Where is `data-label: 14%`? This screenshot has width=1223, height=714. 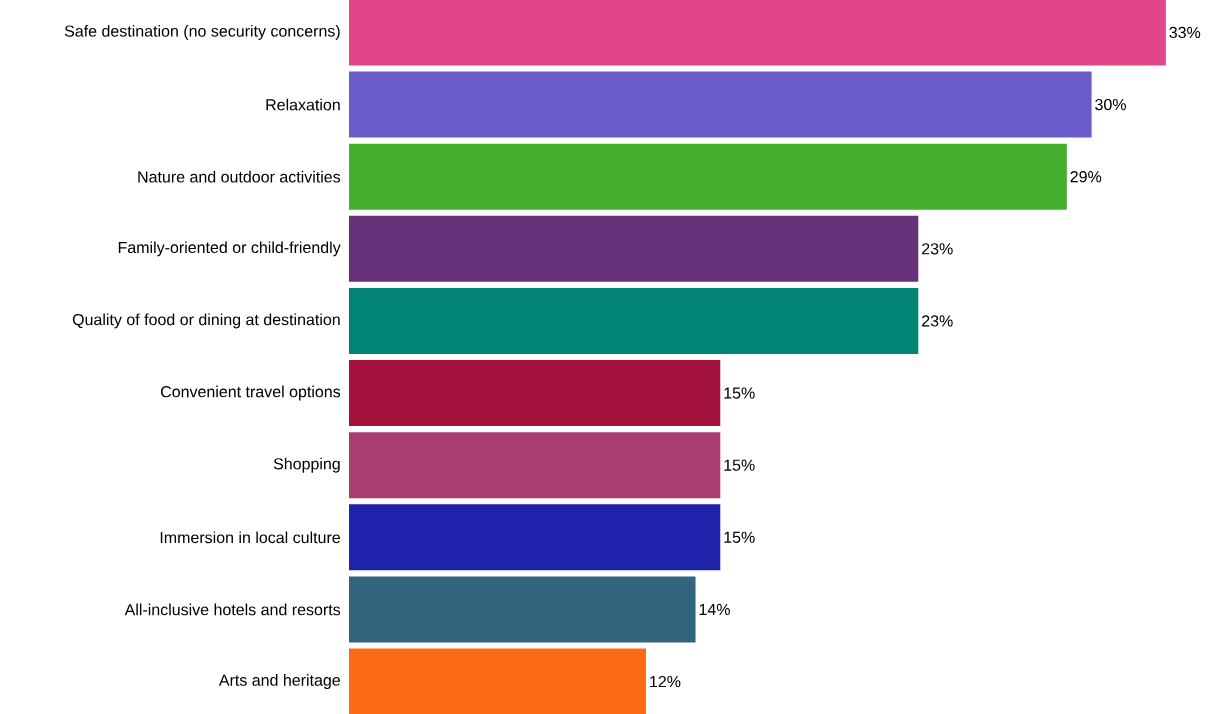 data-label: 14% is located at coordinates (714, 609).